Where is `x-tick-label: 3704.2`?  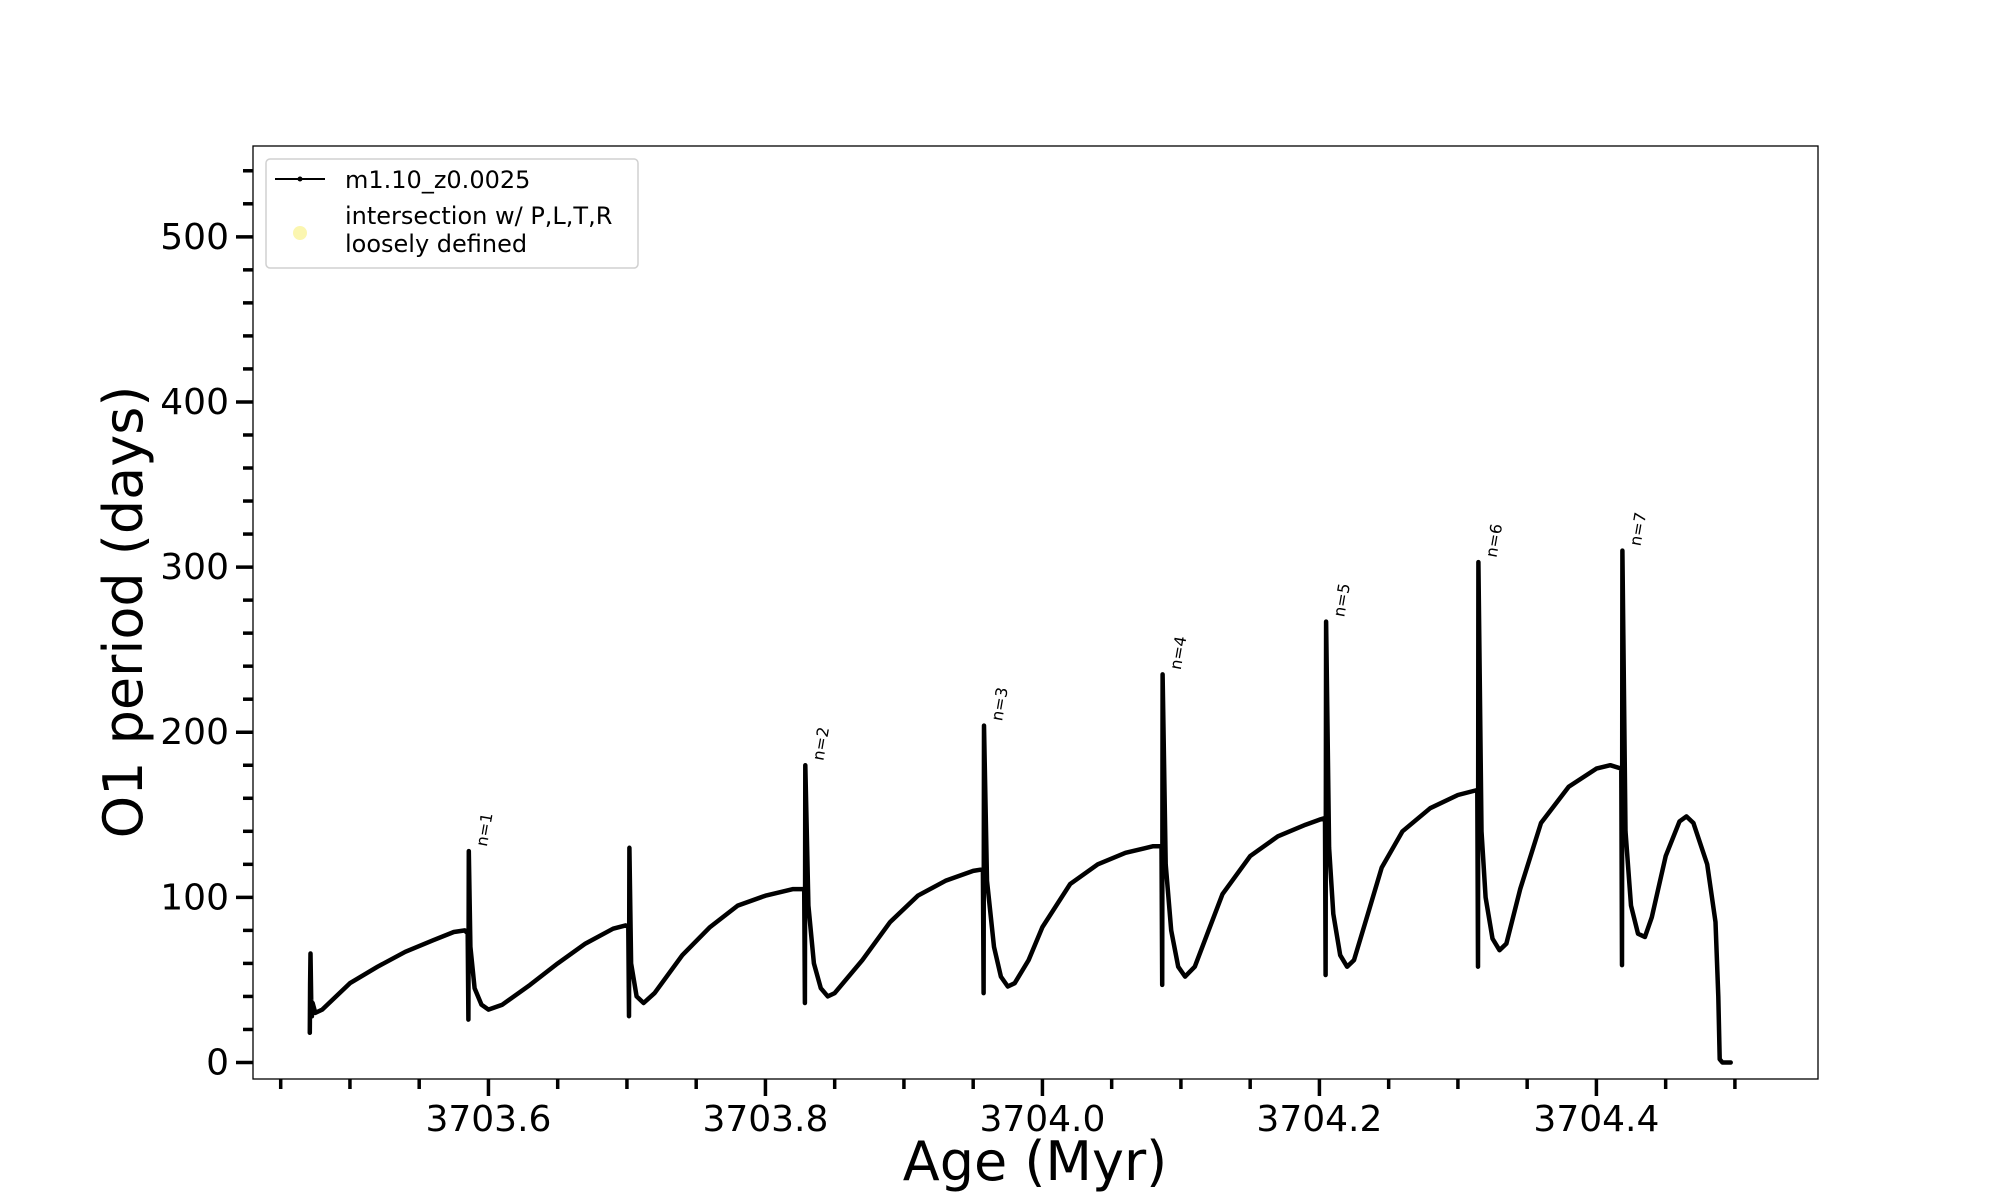 x-tick-label: 3704.2 is located at coordinates (1319, 1119).